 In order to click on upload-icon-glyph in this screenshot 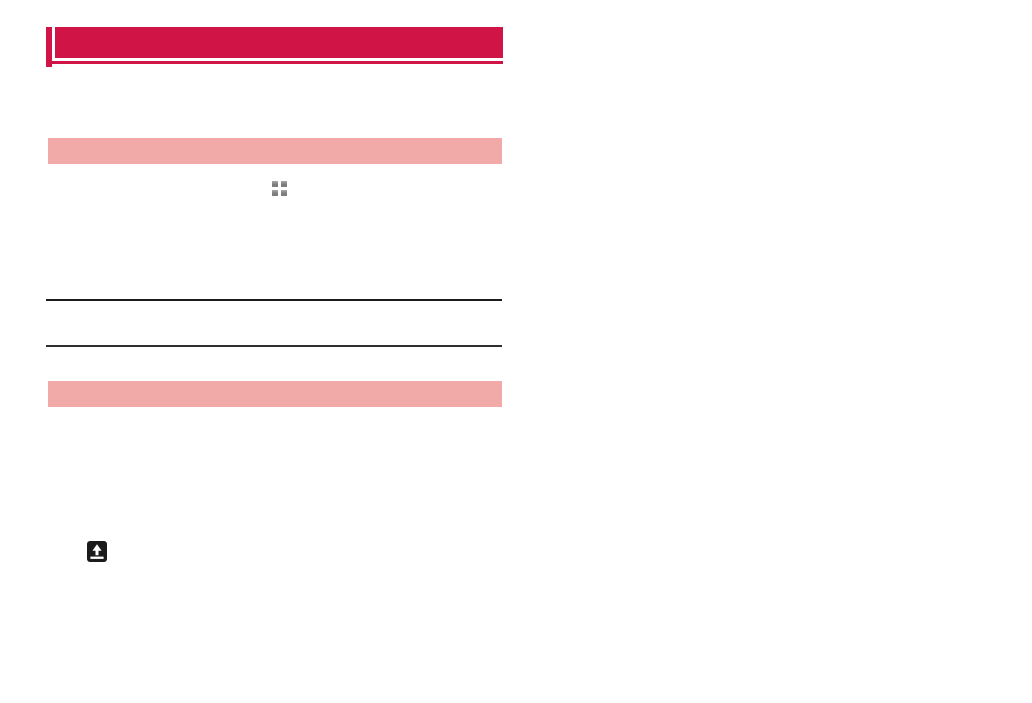, I will do `click(97, 551)`.